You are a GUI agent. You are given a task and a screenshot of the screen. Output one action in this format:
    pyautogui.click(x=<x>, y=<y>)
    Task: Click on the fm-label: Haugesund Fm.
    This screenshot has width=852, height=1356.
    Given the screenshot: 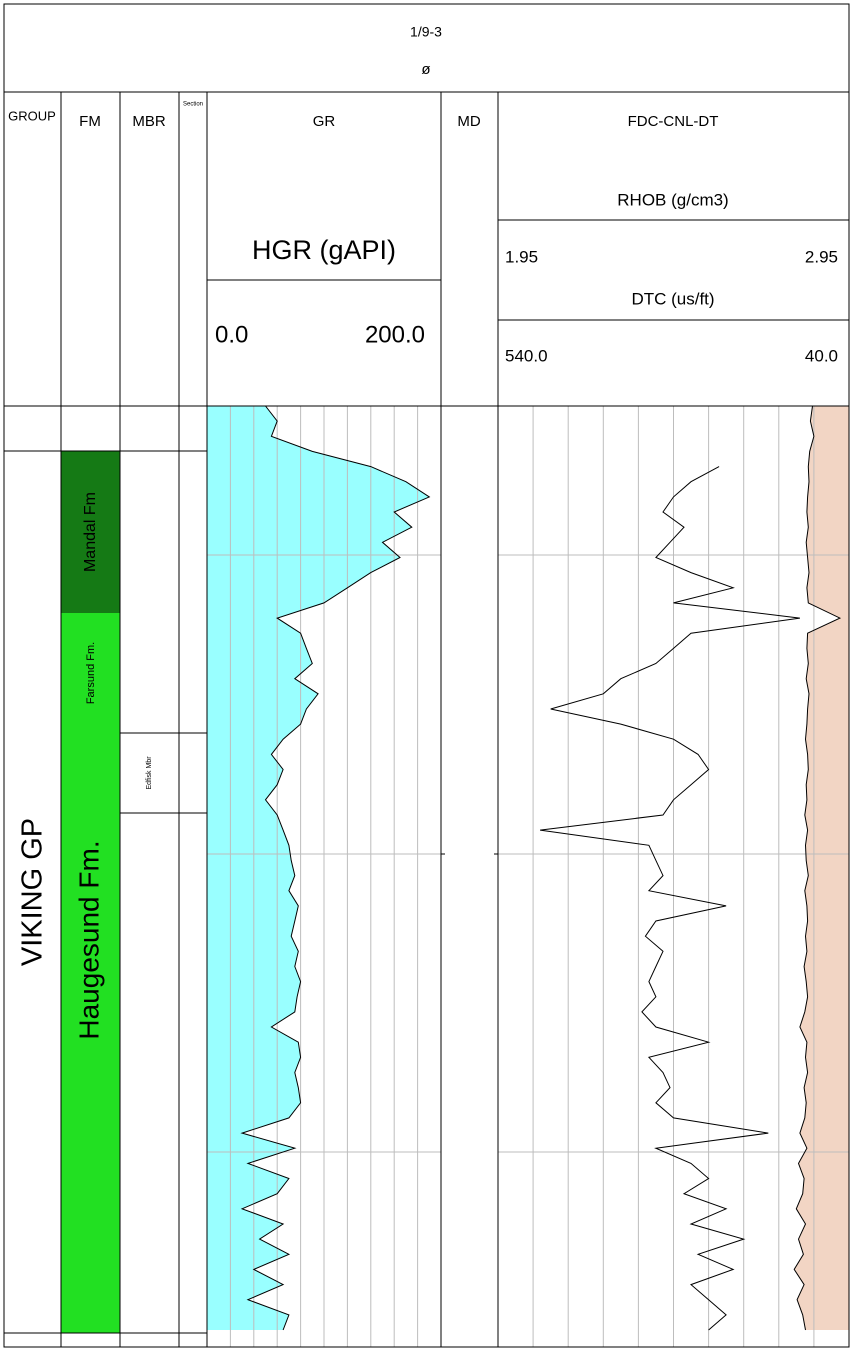 What is the action you would take?
    pyautogui.click(x=88, y=939)
    